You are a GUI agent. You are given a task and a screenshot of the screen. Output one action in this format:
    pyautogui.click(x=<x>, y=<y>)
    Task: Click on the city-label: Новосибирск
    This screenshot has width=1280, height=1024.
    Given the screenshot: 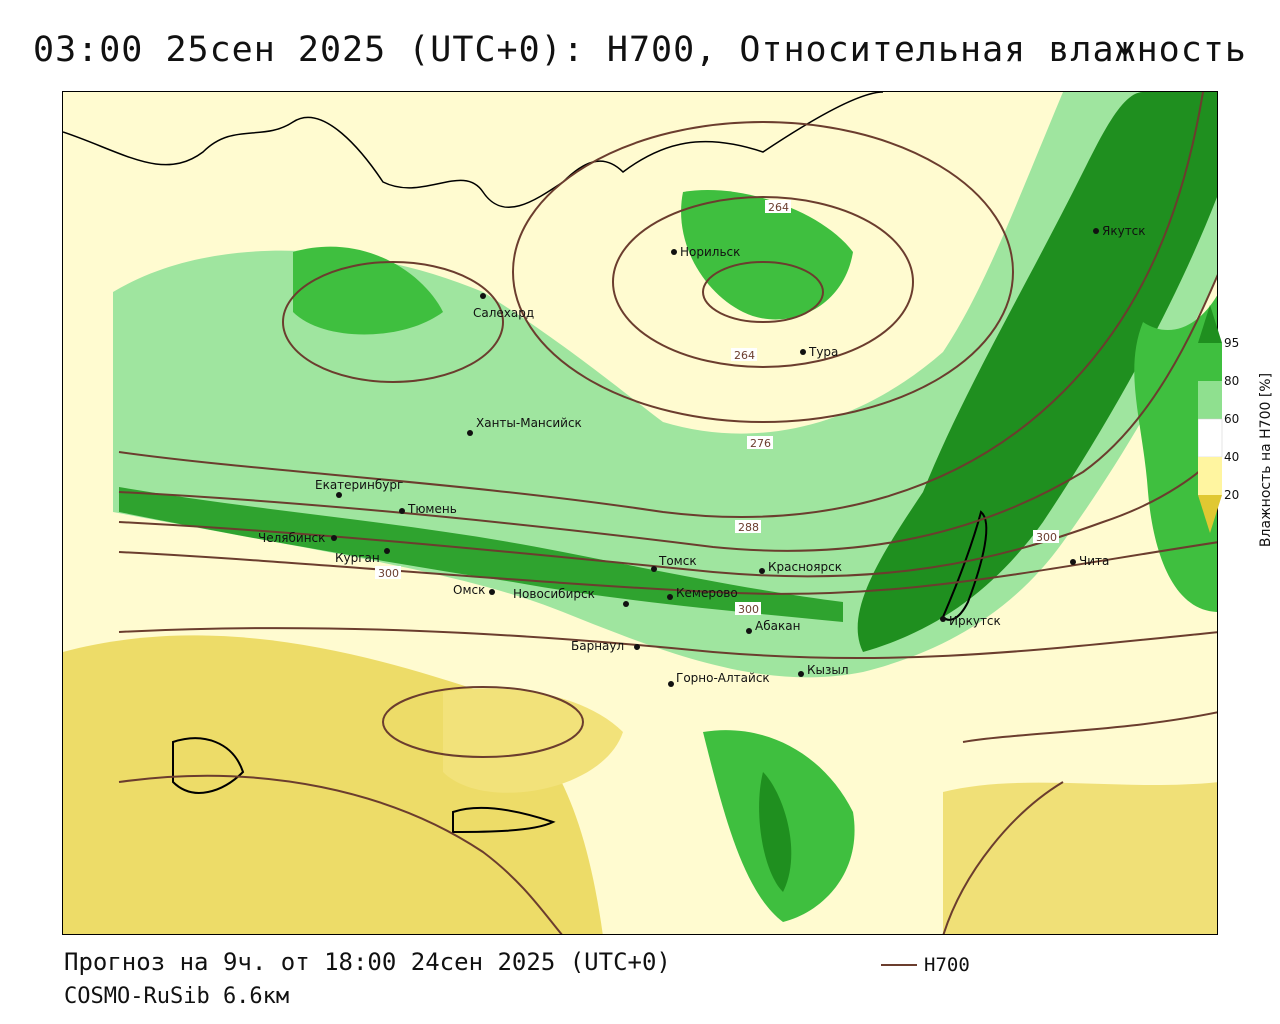 What is the action you would take?
    pyautogui.click(x=554, y=594)
    